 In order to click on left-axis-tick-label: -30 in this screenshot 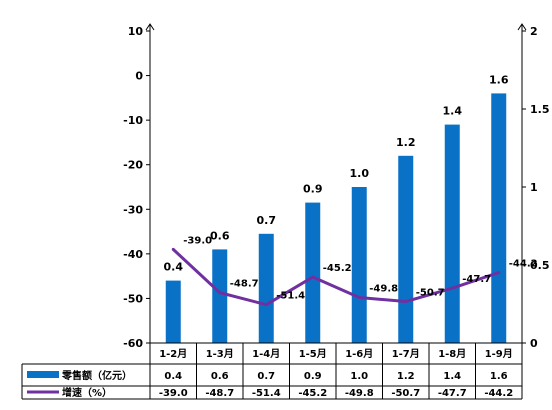, I will do `click(133, 209)`.